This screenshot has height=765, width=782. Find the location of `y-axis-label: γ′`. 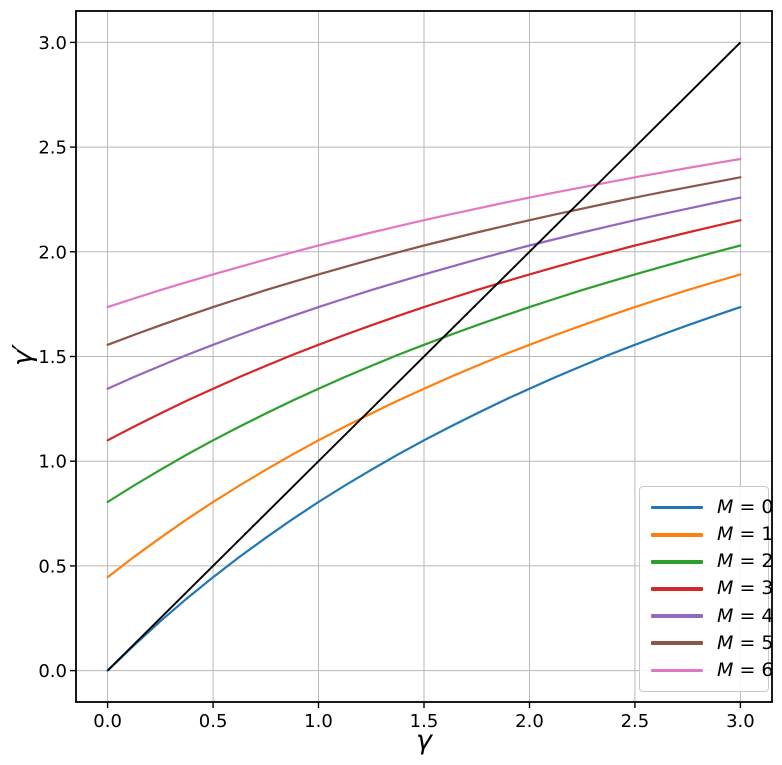

y-axis-label: γ′ is located at coordinates (23, 355).